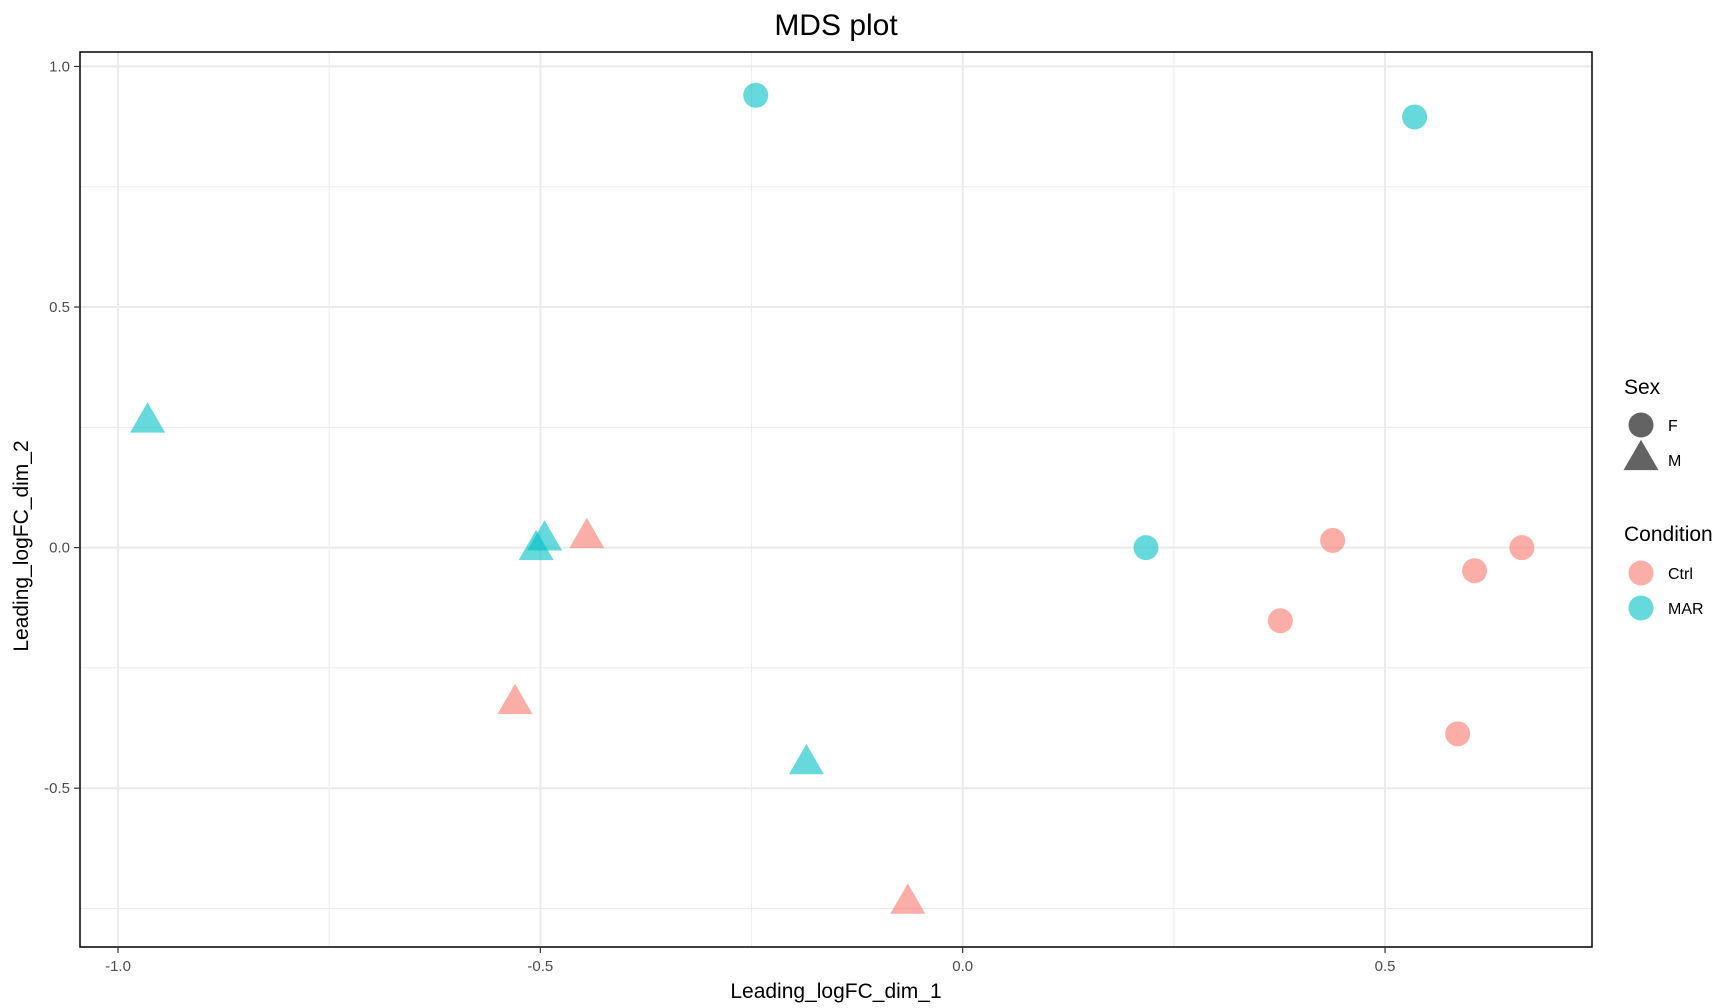  What do you see at coordinates (1641, 425) in the screenshot?
I see `legend-key-circle` at bounding box center [1641, 425].